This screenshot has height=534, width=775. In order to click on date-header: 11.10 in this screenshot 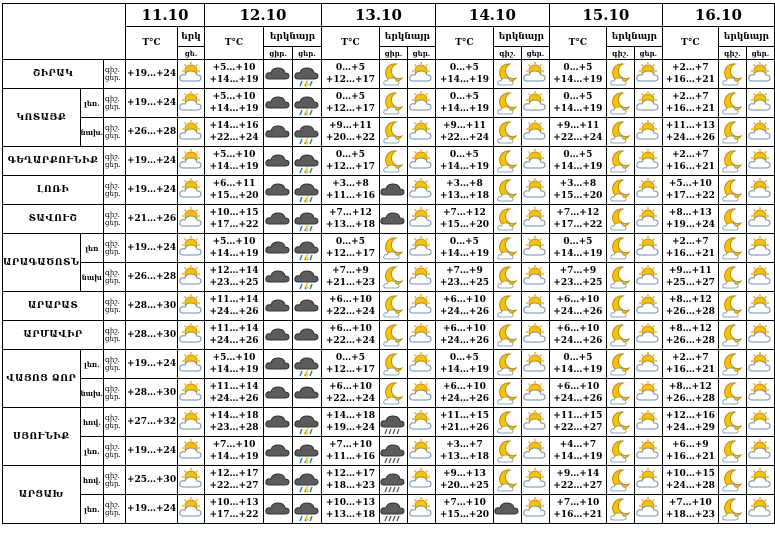, I will do `click(165, 15)`.